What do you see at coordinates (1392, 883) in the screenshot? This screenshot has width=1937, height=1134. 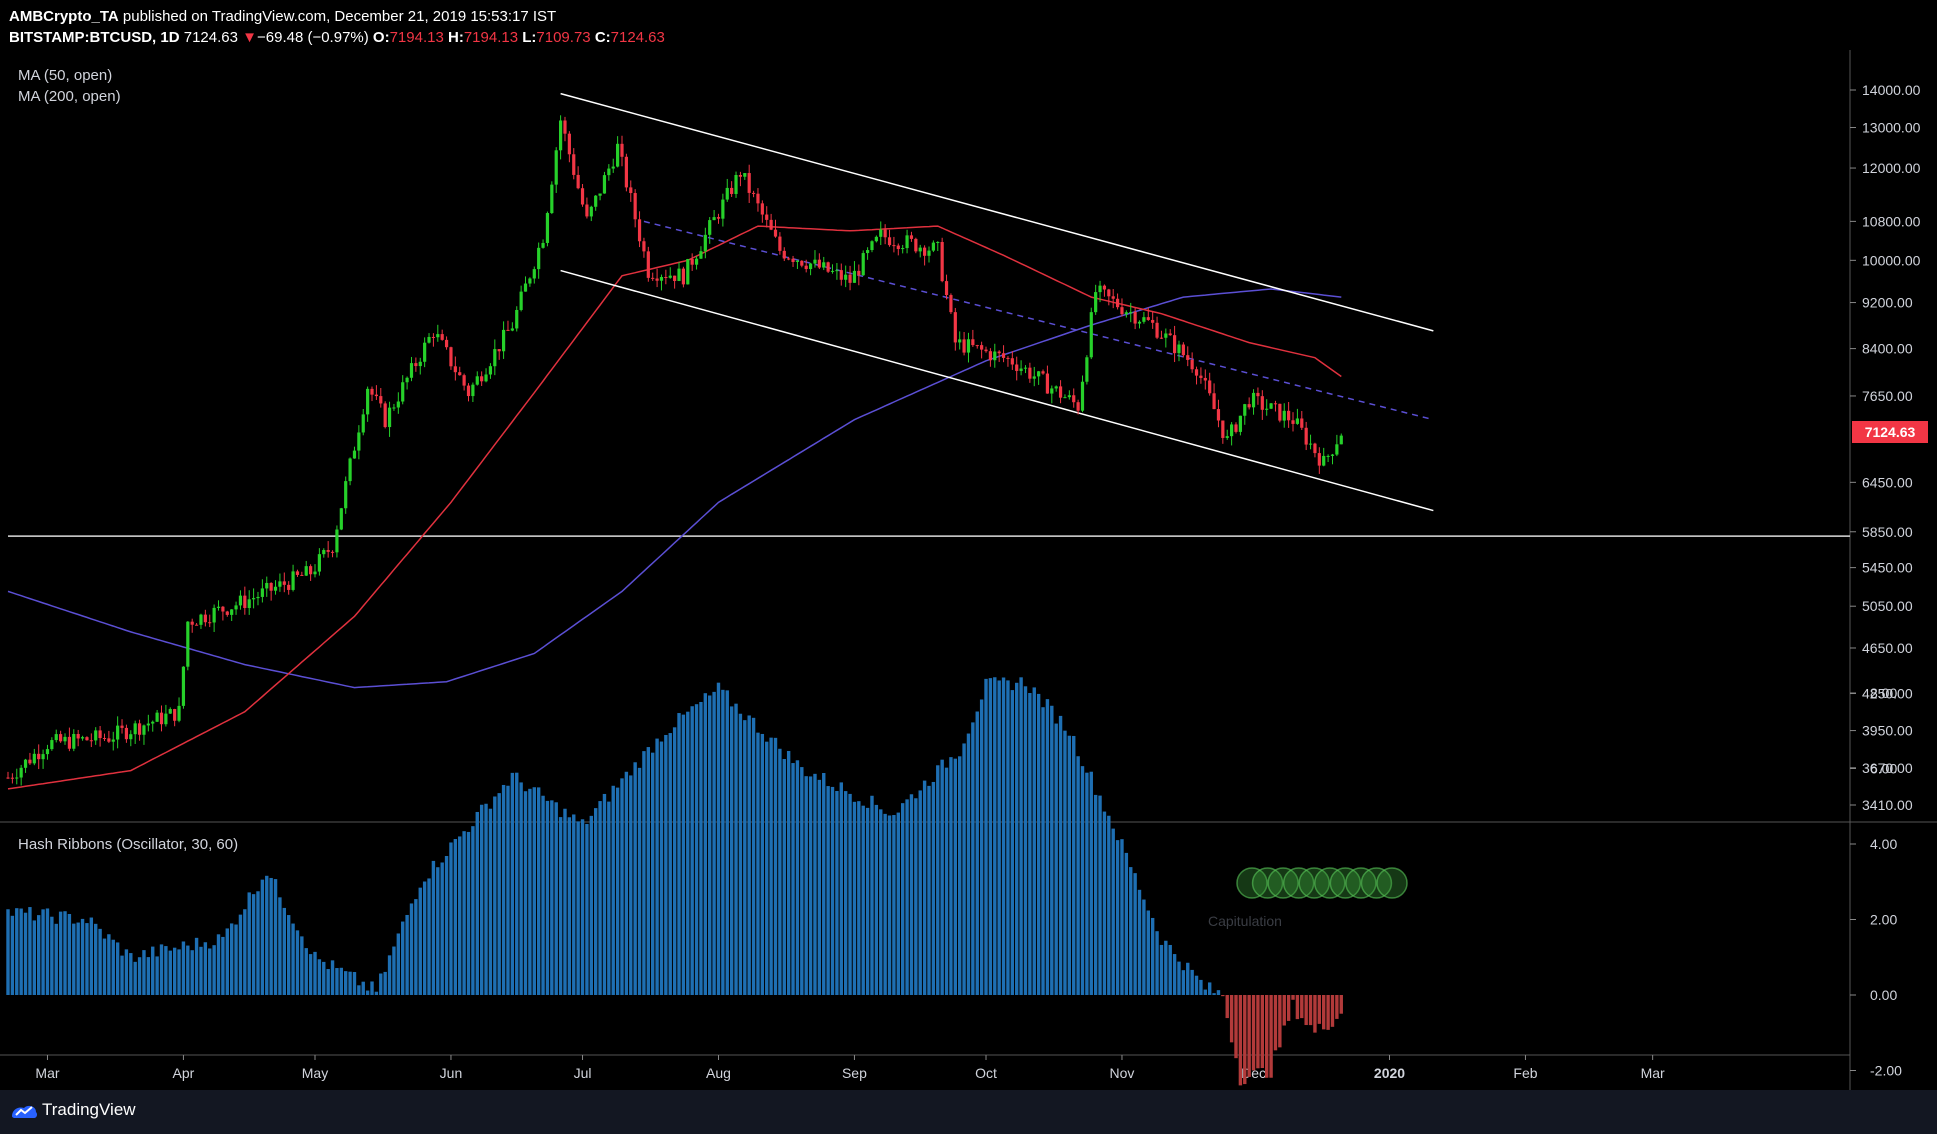 I see `capitulation-marker-icon` at bounding box center [1392, 883].